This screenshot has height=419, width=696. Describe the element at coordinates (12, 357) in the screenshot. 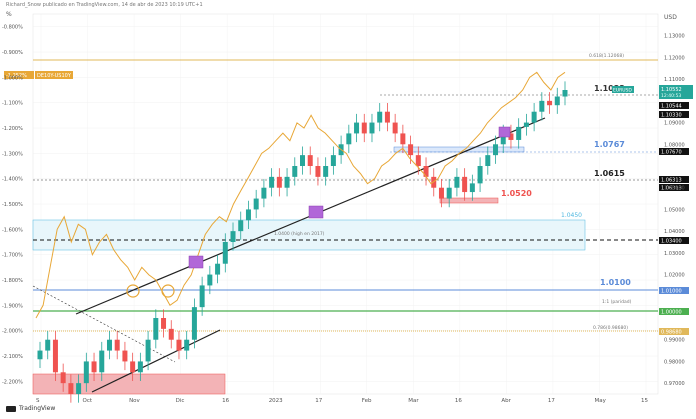

I see `left-tick-label: -2.100%` at that location.